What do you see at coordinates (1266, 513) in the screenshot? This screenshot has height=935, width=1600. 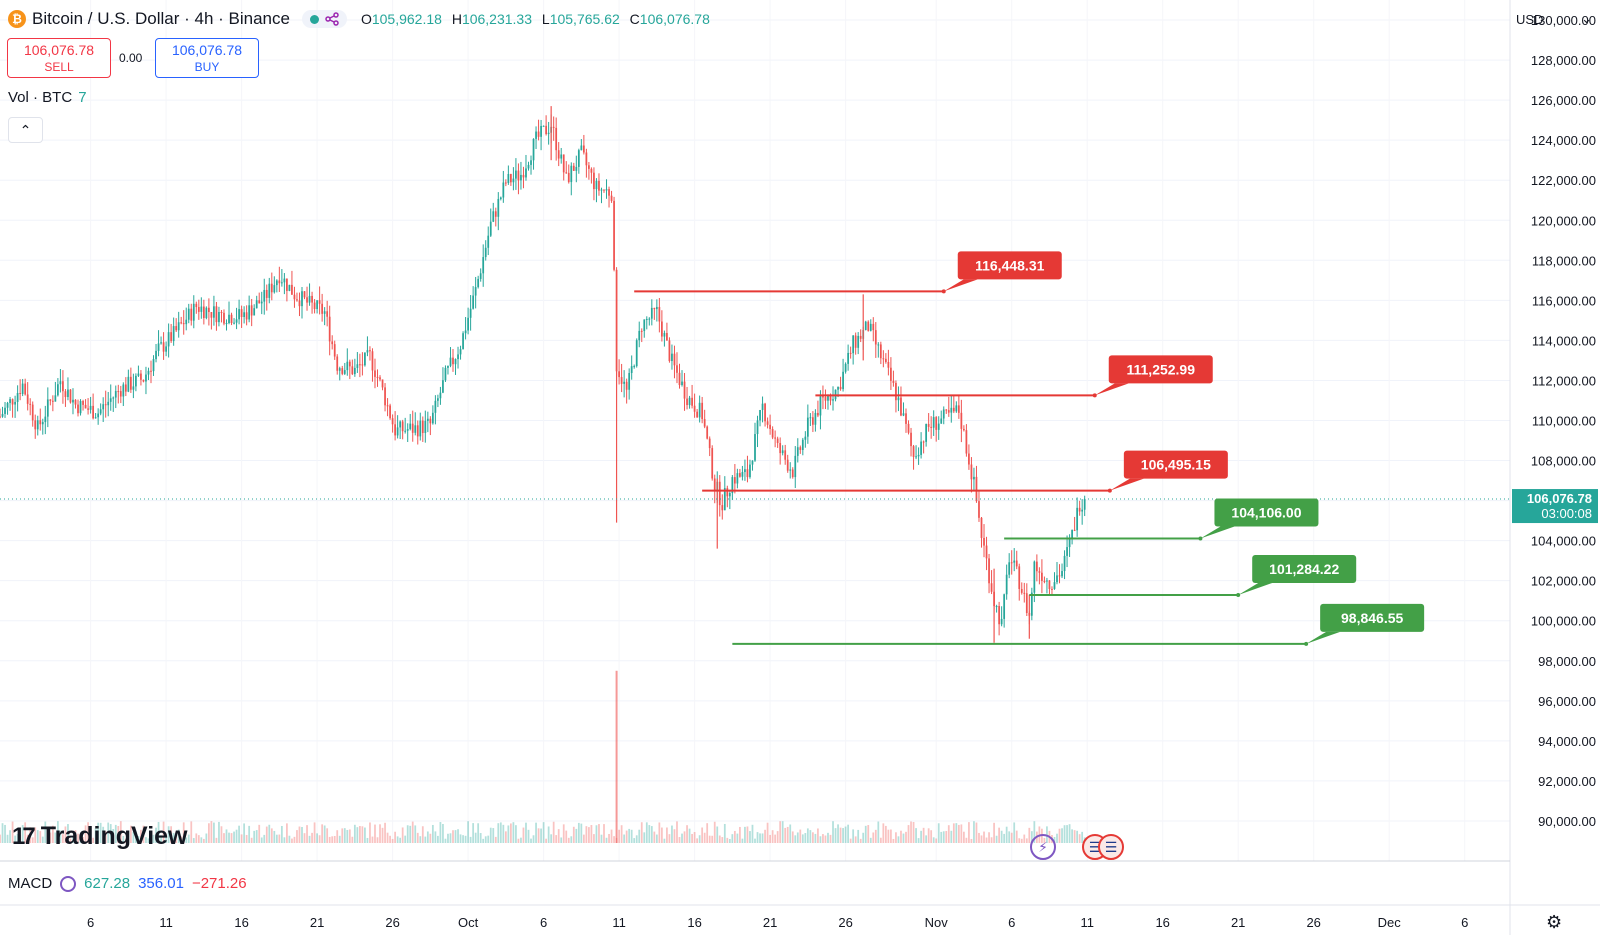 I see `level-label-text: 104,106.00` at bounding box center [1266, 513].